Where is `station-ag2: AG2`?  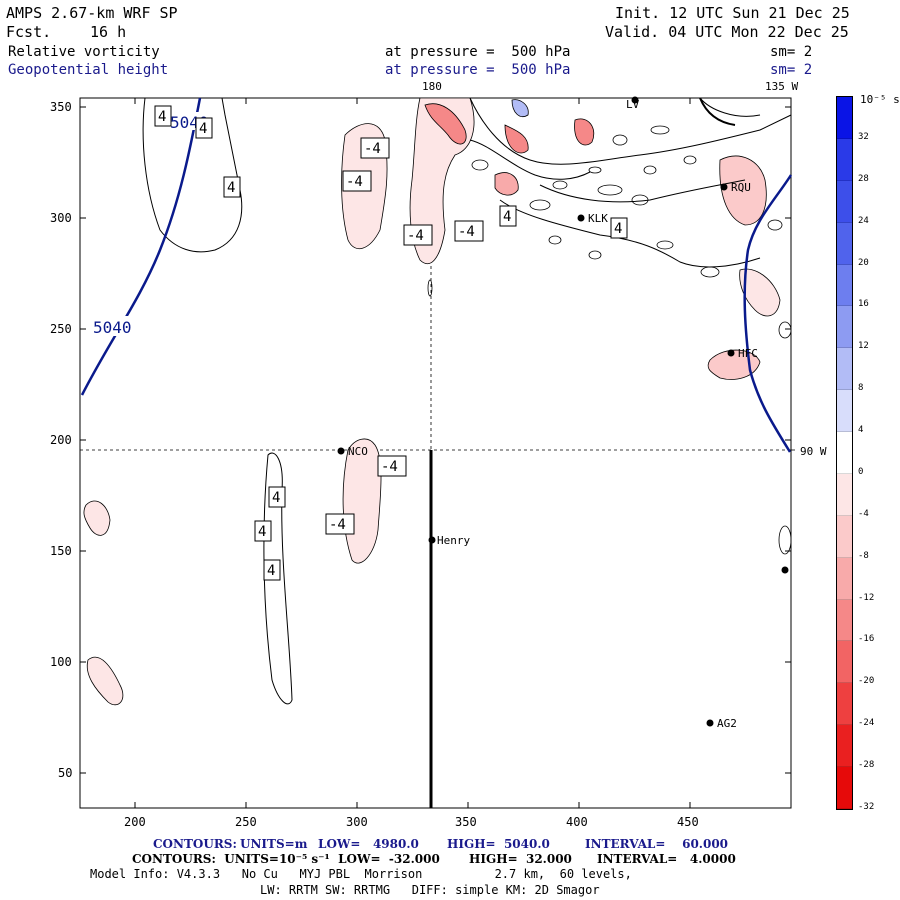 station-ag2: AG2 is located at coordinates (721, 723).